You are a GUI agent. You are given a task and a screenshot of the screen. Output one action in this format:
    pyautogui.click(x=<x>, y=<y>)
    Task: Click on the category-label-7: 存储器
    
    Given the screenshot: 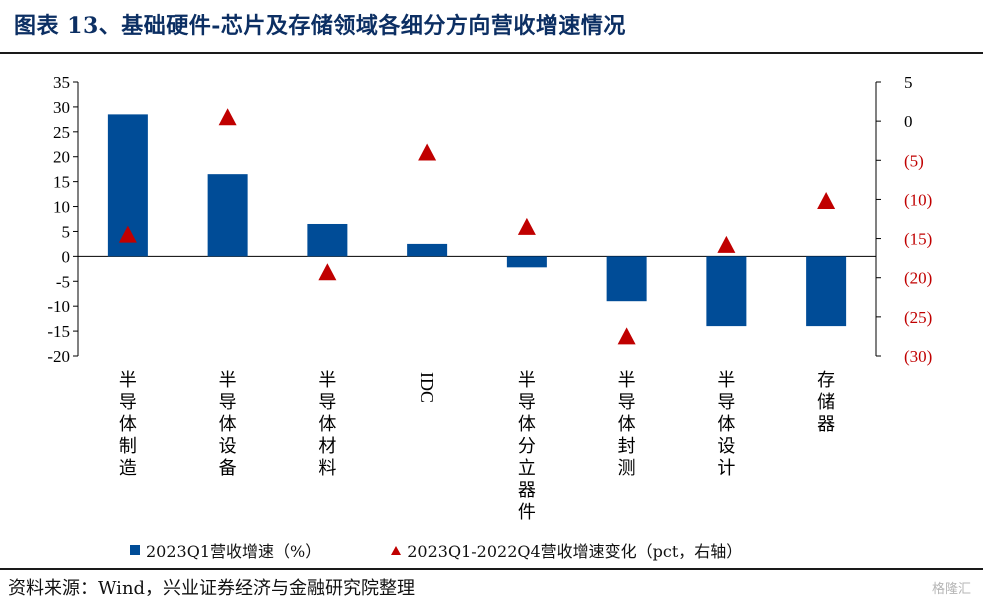 What is the action you would take?
    pyautogui.click(x=826, y=402)
    